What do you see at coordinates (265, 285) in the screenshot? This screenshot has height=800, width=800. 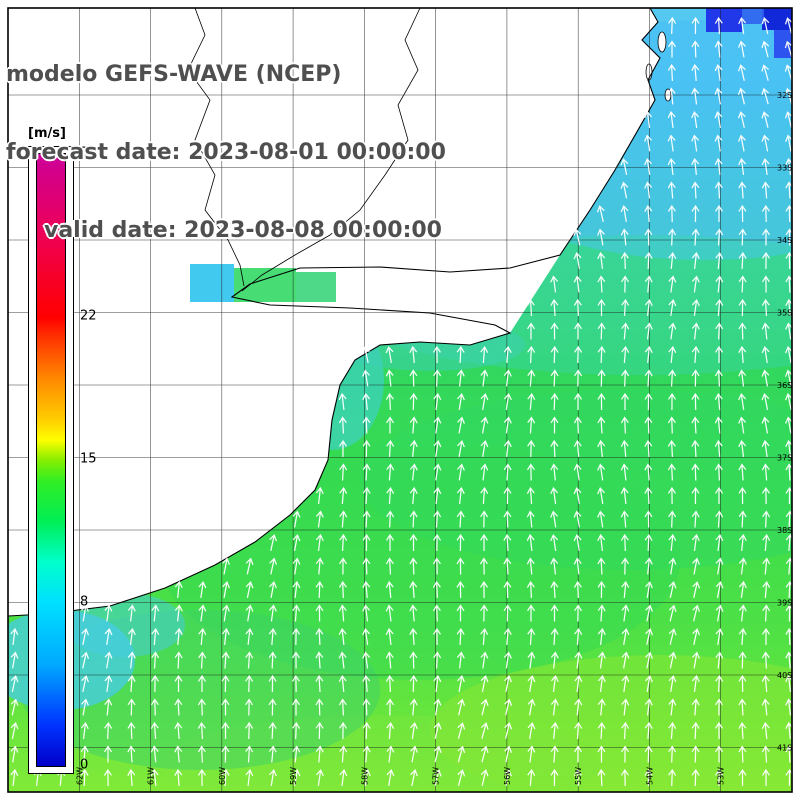 I see `estuary-color-cell` at bounding box center [265, 285].